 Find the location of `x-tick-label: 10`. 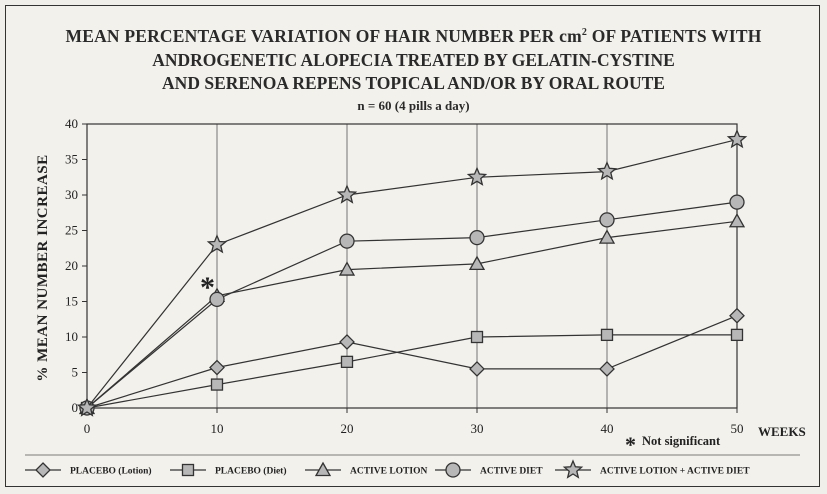

x-tick-label: 10 is located at coordinates (217, 428).